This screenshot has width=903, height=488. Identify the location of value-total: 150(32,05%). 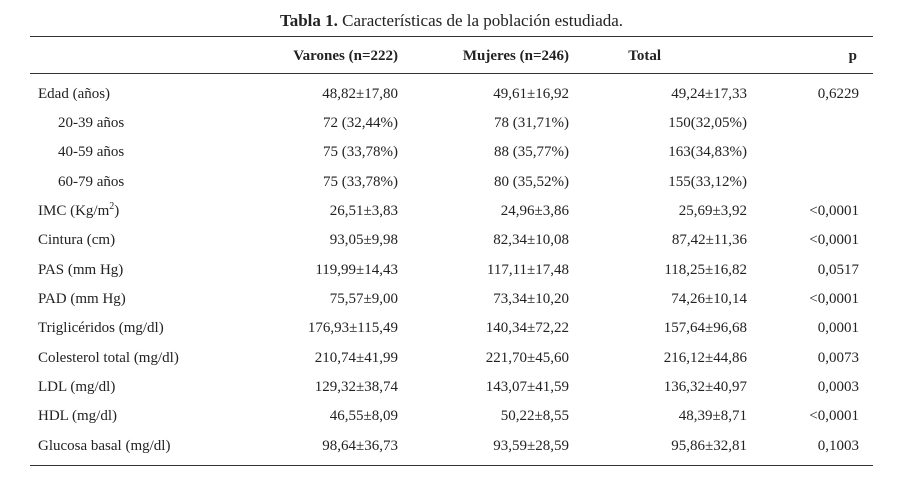
(707, 123).